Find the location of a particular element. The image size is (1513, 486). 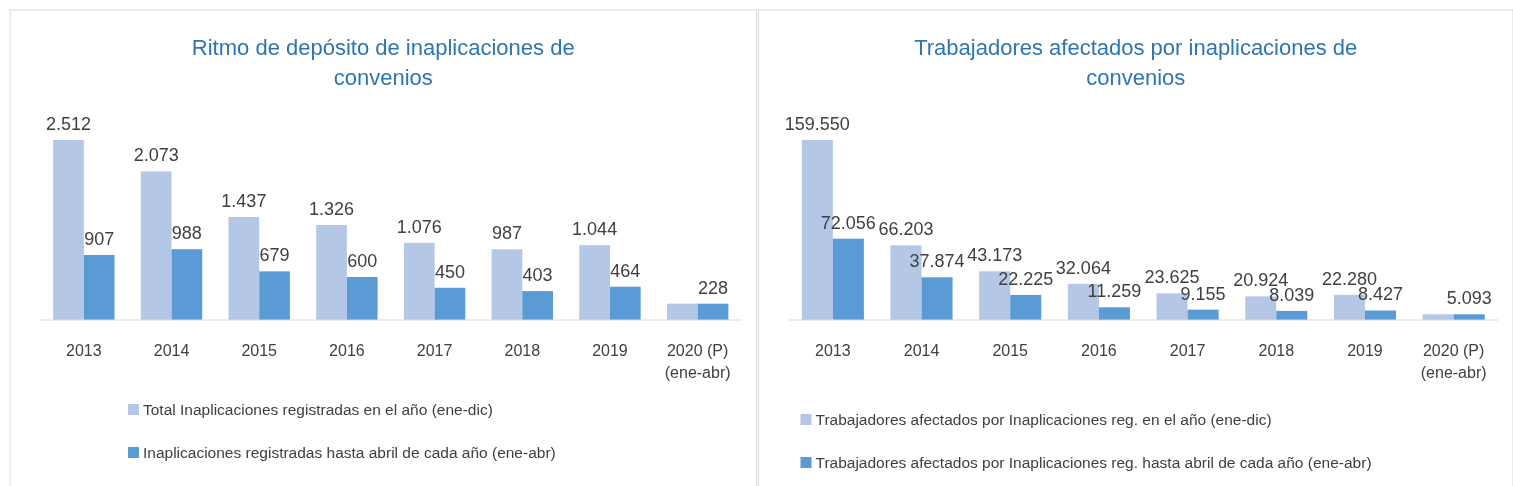

data-label: 5.093 is located at coordinates (1469, 298).